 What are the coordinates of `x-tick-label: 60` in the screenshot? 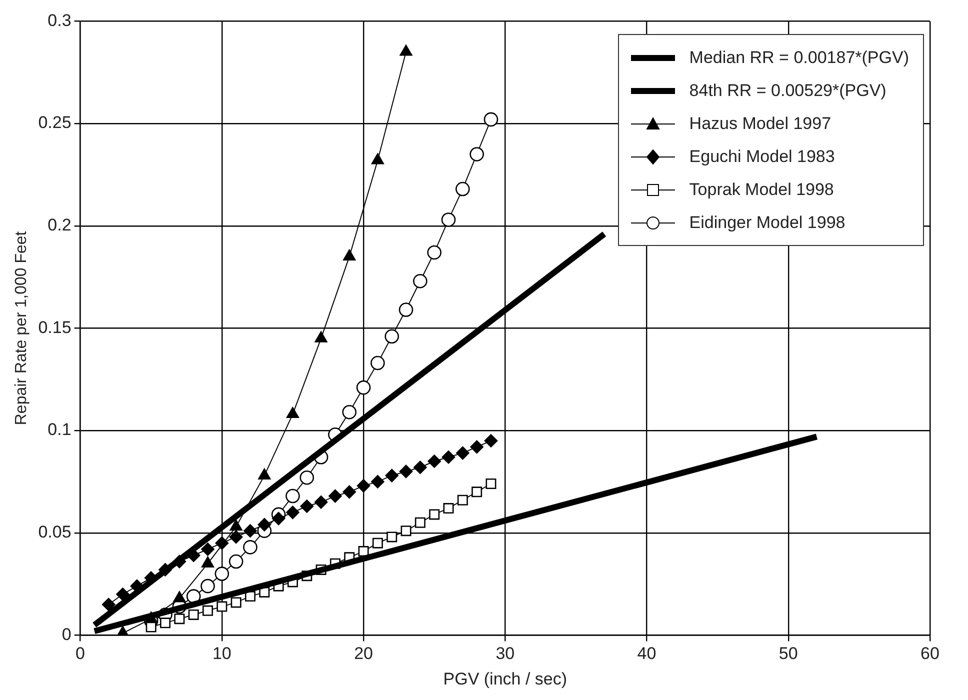 It's located at (930, 654).